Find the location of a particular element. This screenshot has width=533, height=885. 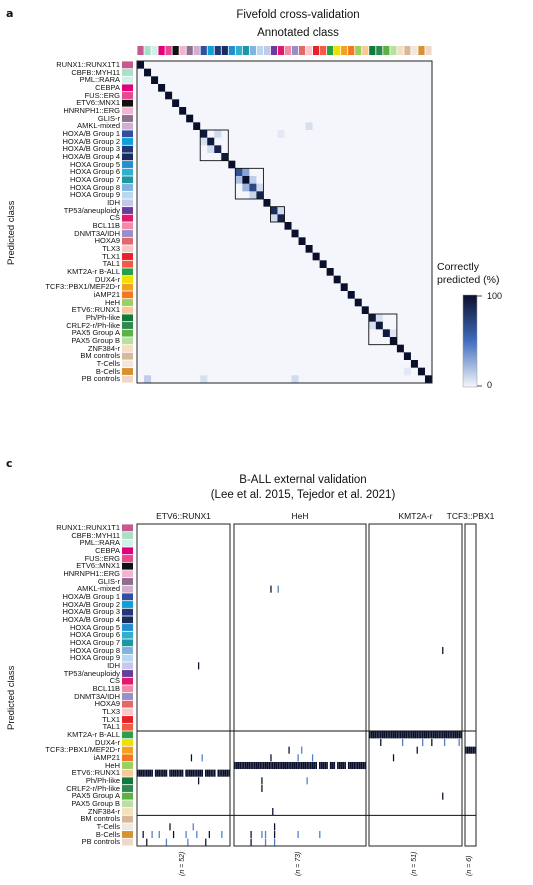

row-label-c: CS is located at coordinates (114, 681).